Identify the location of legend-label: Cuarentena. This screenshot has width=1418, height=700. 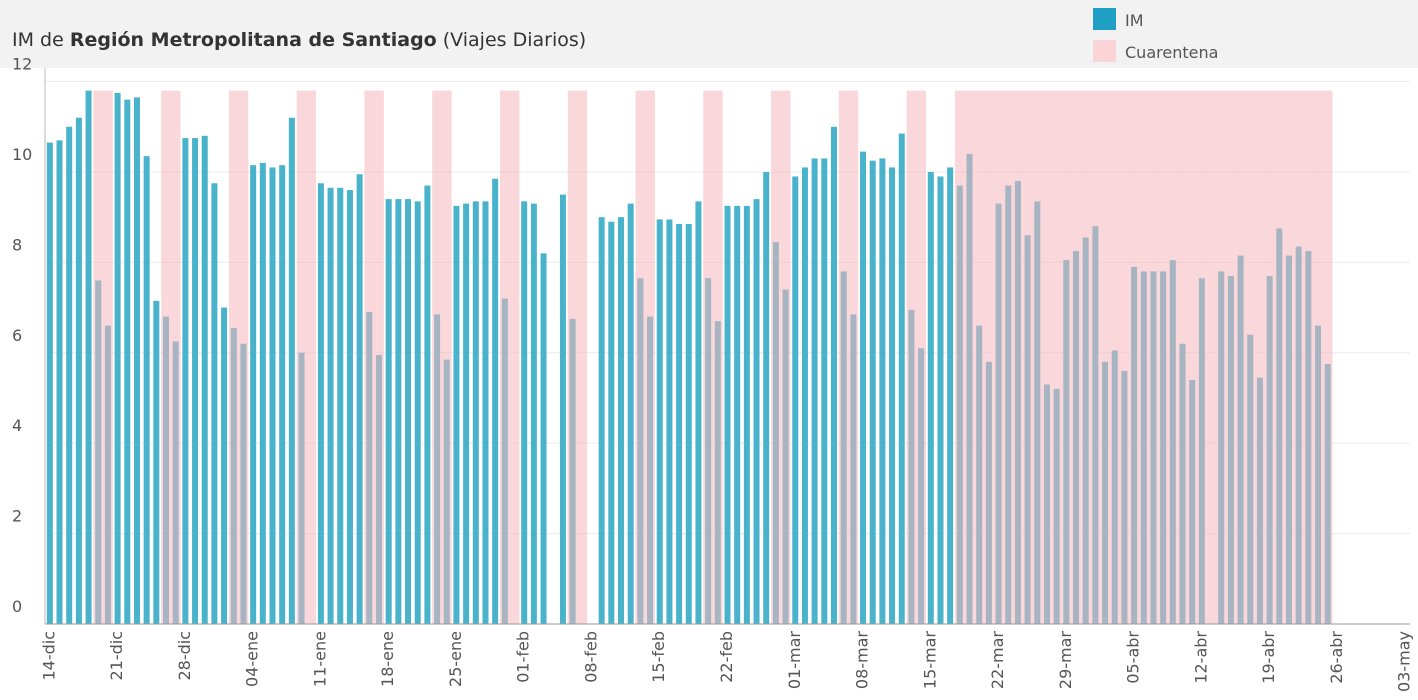
(1171, 52).